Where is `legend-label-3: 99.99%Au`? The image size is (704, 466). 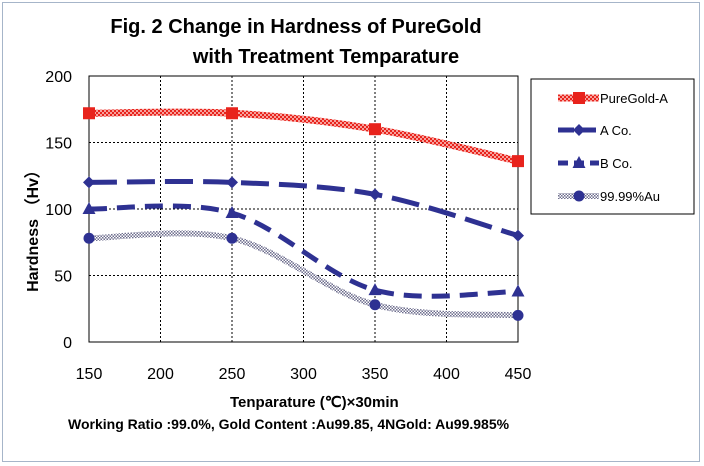 legend-label-3: 99.99%Au is located at coordinates (630, 196).